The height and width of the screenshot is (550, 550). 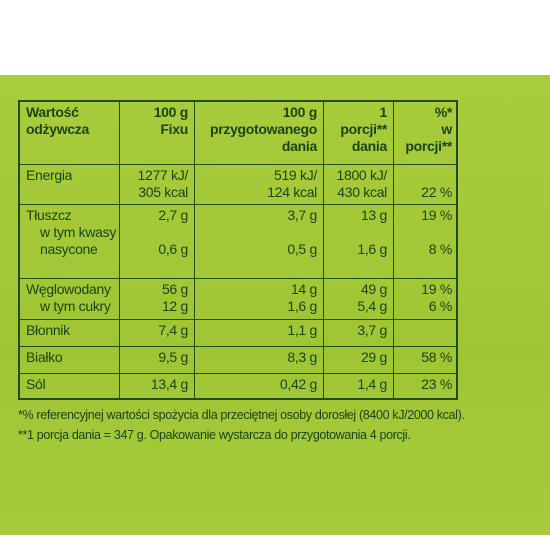 I want to click on cell-text: 0,42 g, so click(x=298, y=384).